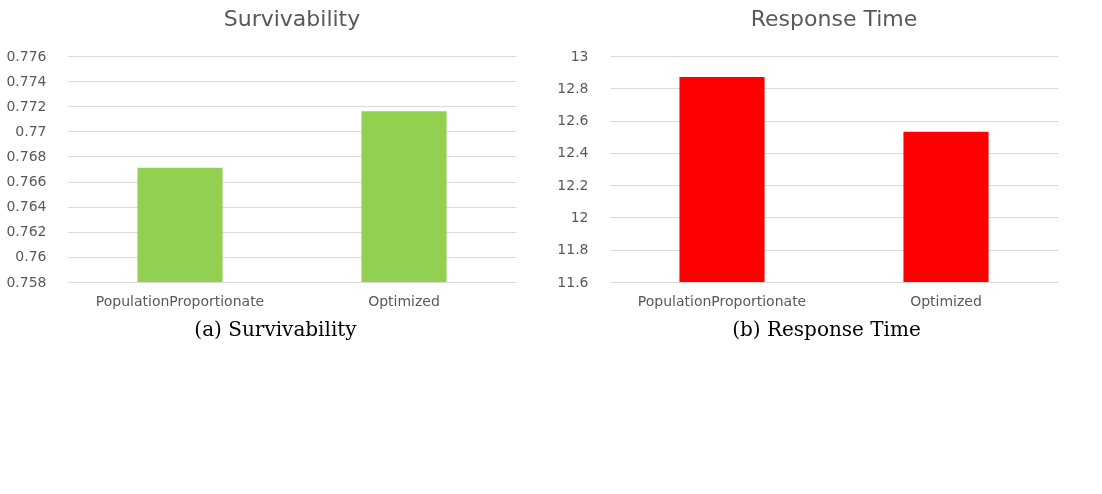 The image size is (1102, 494). What do you see at coordinates (573, 281) in the screenshot?
I see `y-tick-label: 11.6` at bounding box center [573, 281].